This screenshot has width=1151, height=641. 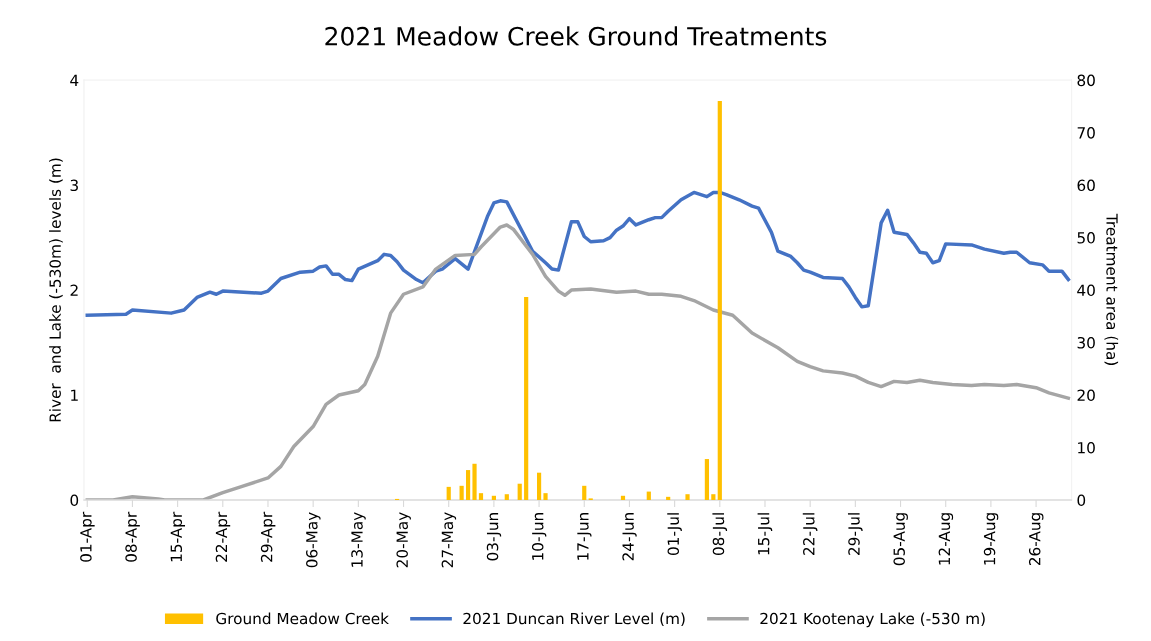 What do you see at coordinates (1086, 185) in the screenshot?
I see `y2-tick-label: 60` at bounding box center [1086, 185].